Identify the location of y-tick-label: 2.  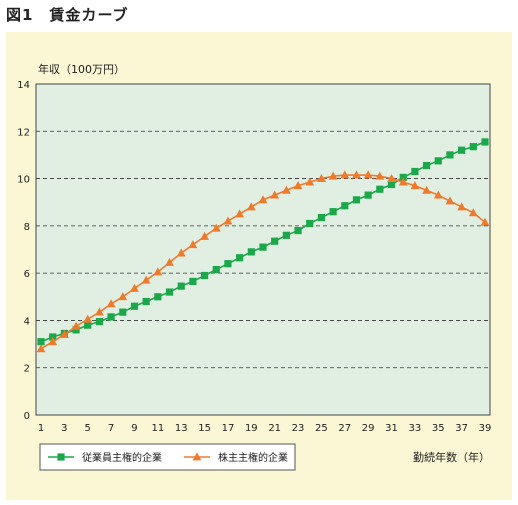
(27, 369).